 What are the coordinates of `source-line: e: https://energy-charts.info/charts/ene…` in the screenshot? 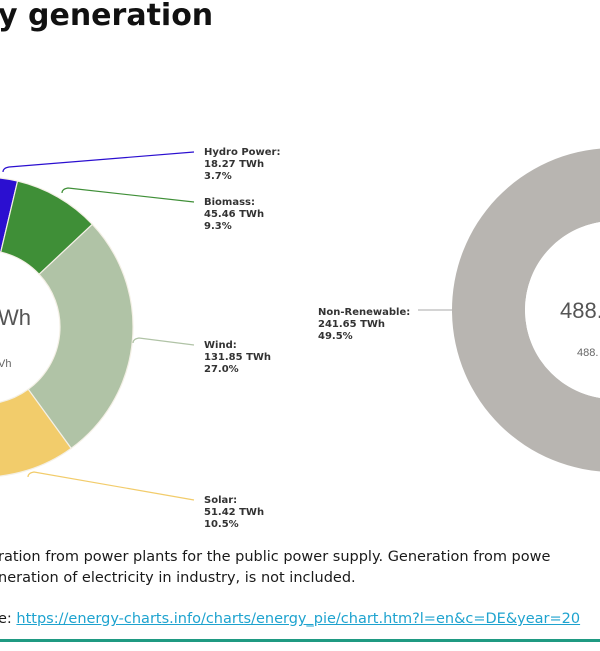 It's located at (290, 619).